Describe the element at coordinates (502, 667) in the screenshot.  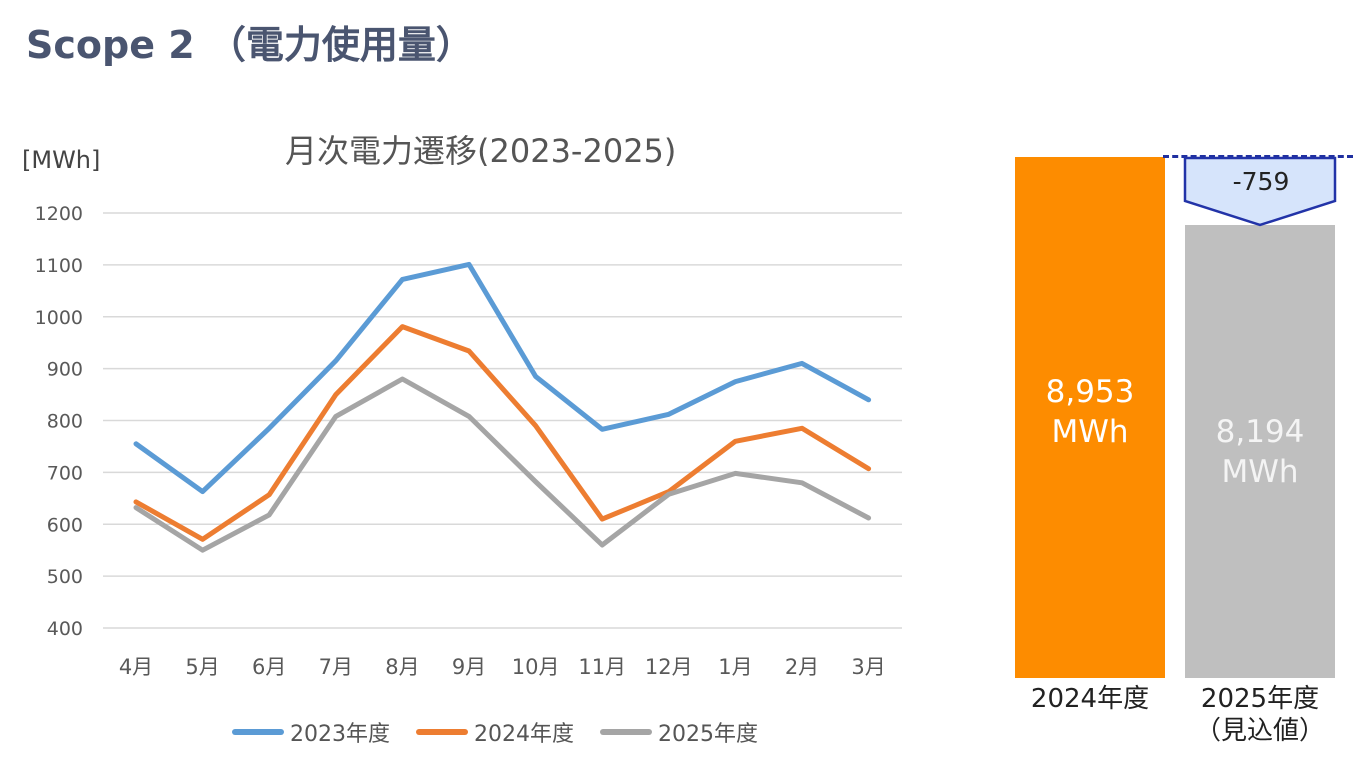
I see `x-axis-ticks: 4月 5月 6月 7月 8月 9月 10月 11月 12月 1月 2月 3月` at that location.